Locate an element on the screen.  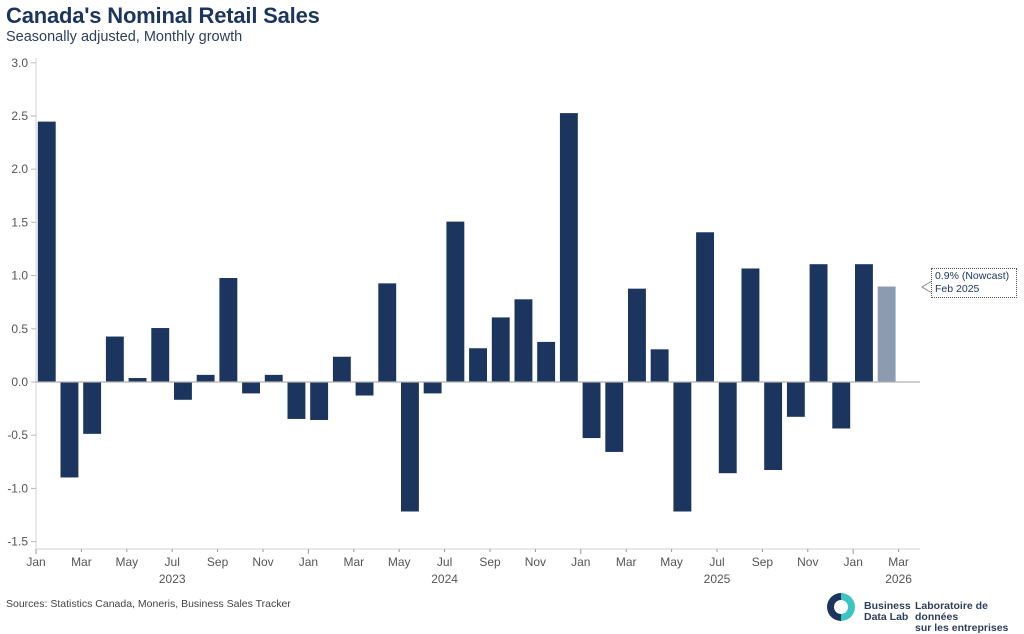
x-year-label: 2024 is located at coordinates (444, 579).